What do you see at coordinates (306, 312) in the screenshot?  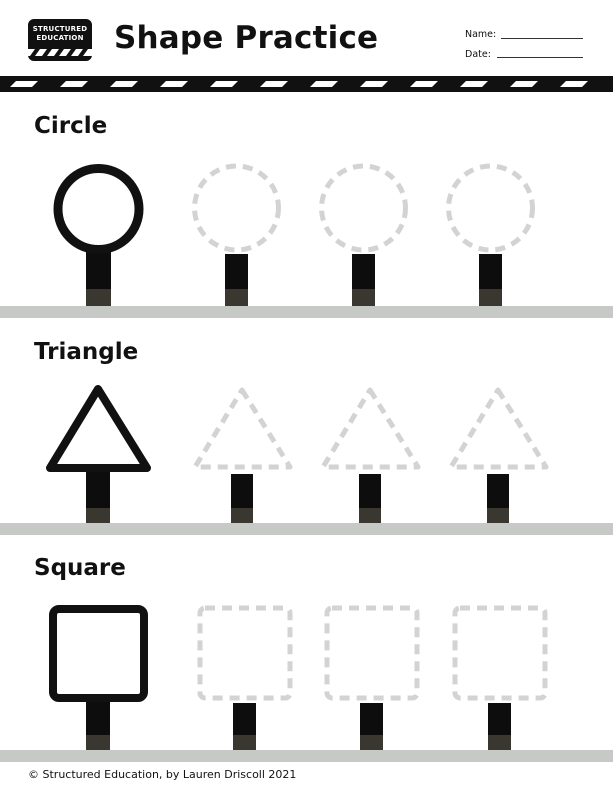 I see `circle-ground` at bounding box center [306, 312].